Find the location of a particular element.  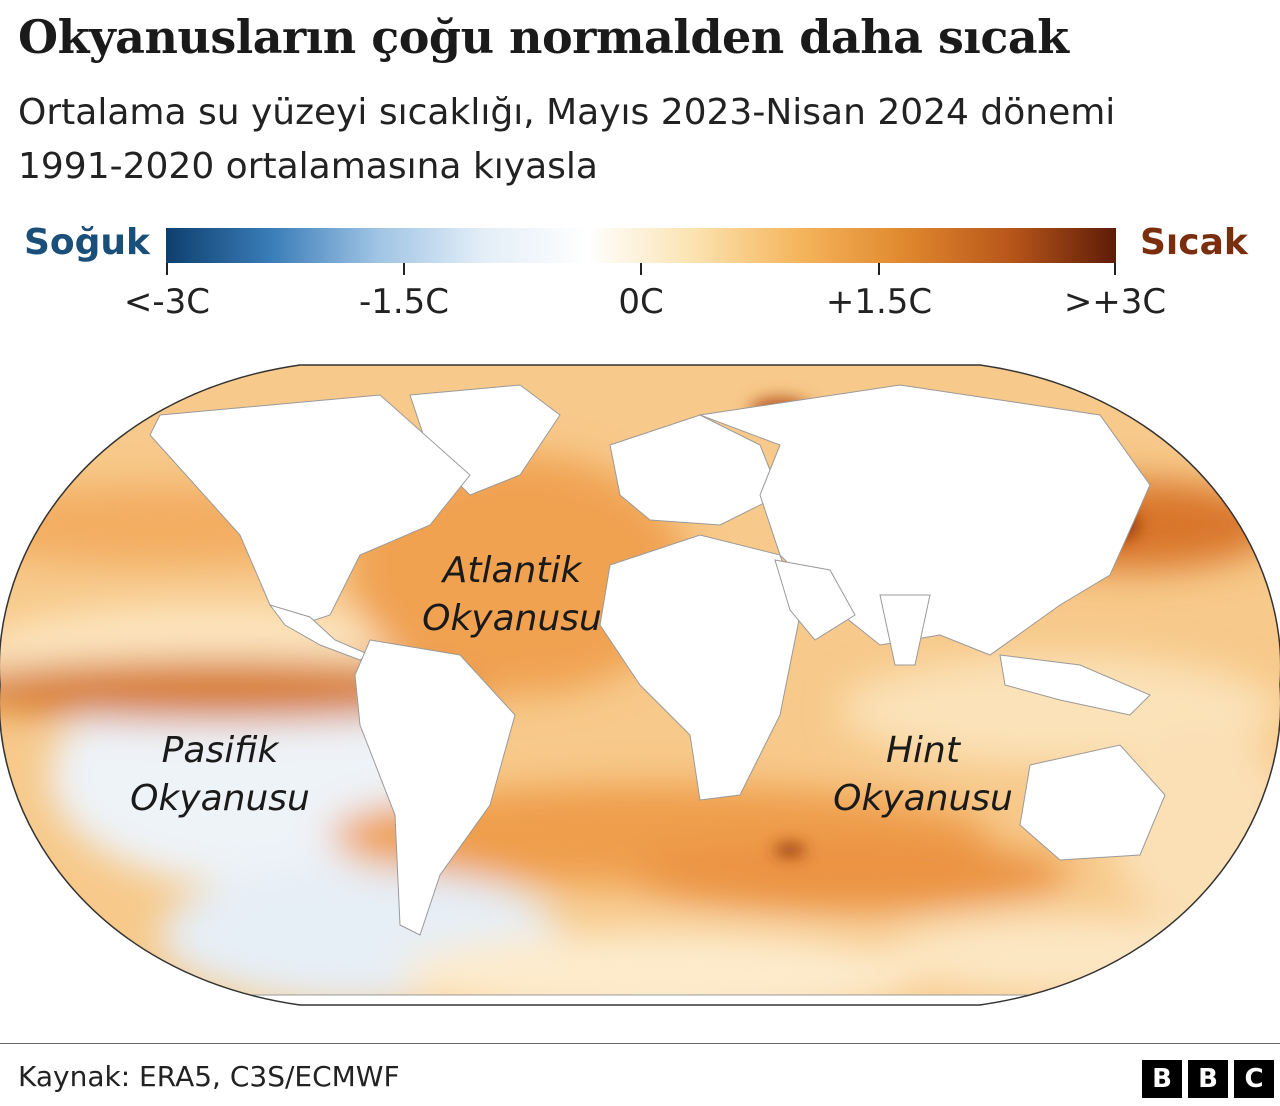

south-america is located at coordinates (435, 787).